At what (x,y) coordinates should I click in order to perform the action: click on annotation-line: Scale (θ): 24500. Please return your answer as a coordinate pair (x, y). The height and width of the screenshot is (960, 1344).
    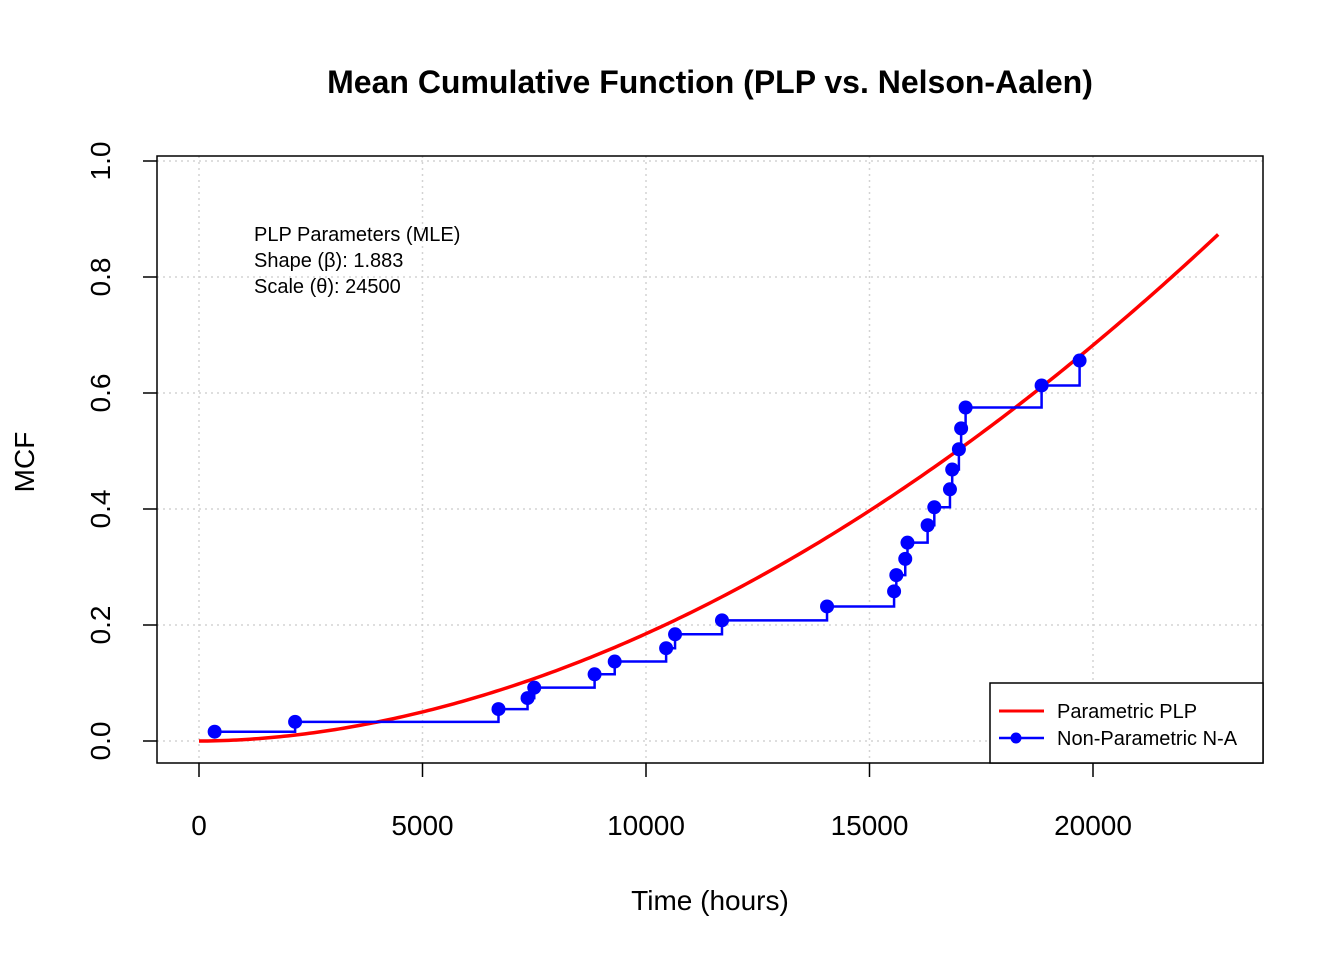
    Looking at the image, I should click on (327, 287).